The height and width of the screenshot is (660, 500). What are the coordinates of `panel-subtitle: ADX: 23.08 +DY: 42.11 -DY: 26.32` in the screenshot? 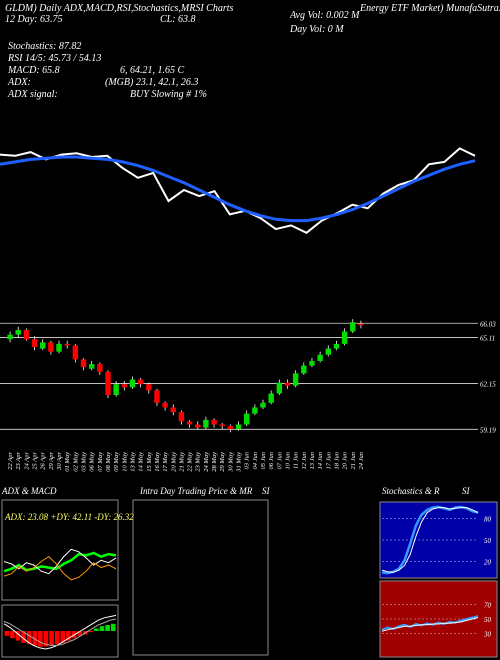 It's located at (69, 517).